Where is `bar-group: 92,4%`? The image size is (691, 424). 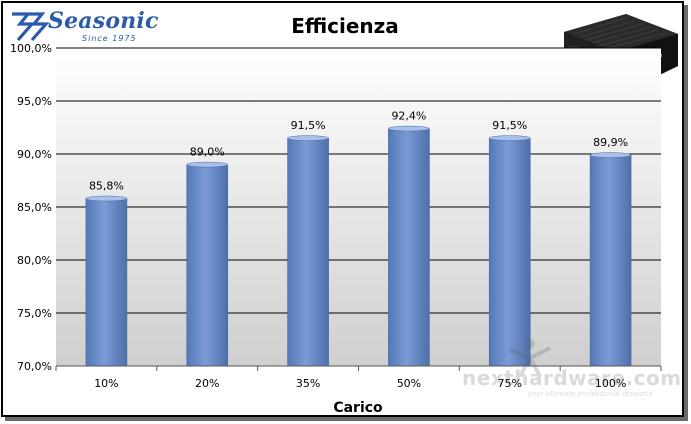
bar-group: 92,4% is located at coordinates (409, 238).